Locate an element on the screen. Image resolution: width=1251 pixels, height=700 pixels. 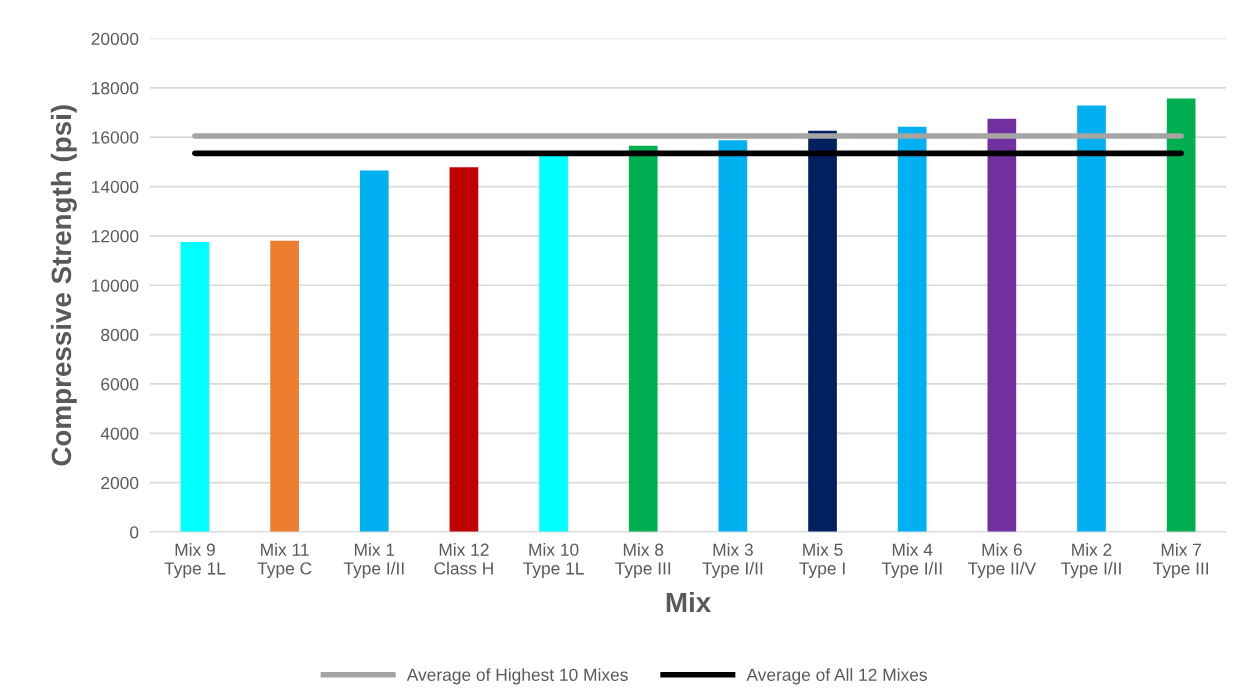
x-tick-label: Mix 5 Type I is located at coordinates (822, 560).